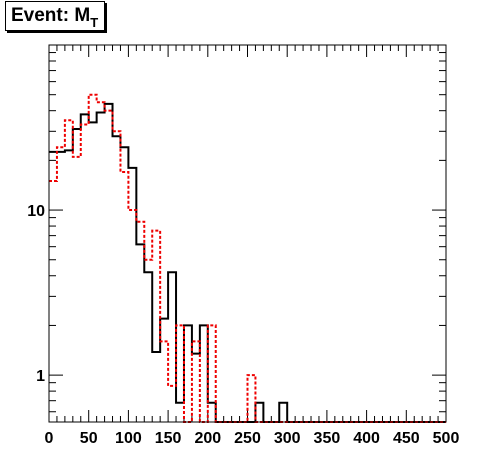  What do you see at coordinates (36, 211) in the screenshot?
I see `y-tick-label: 10` at bounding box center [36, 211].